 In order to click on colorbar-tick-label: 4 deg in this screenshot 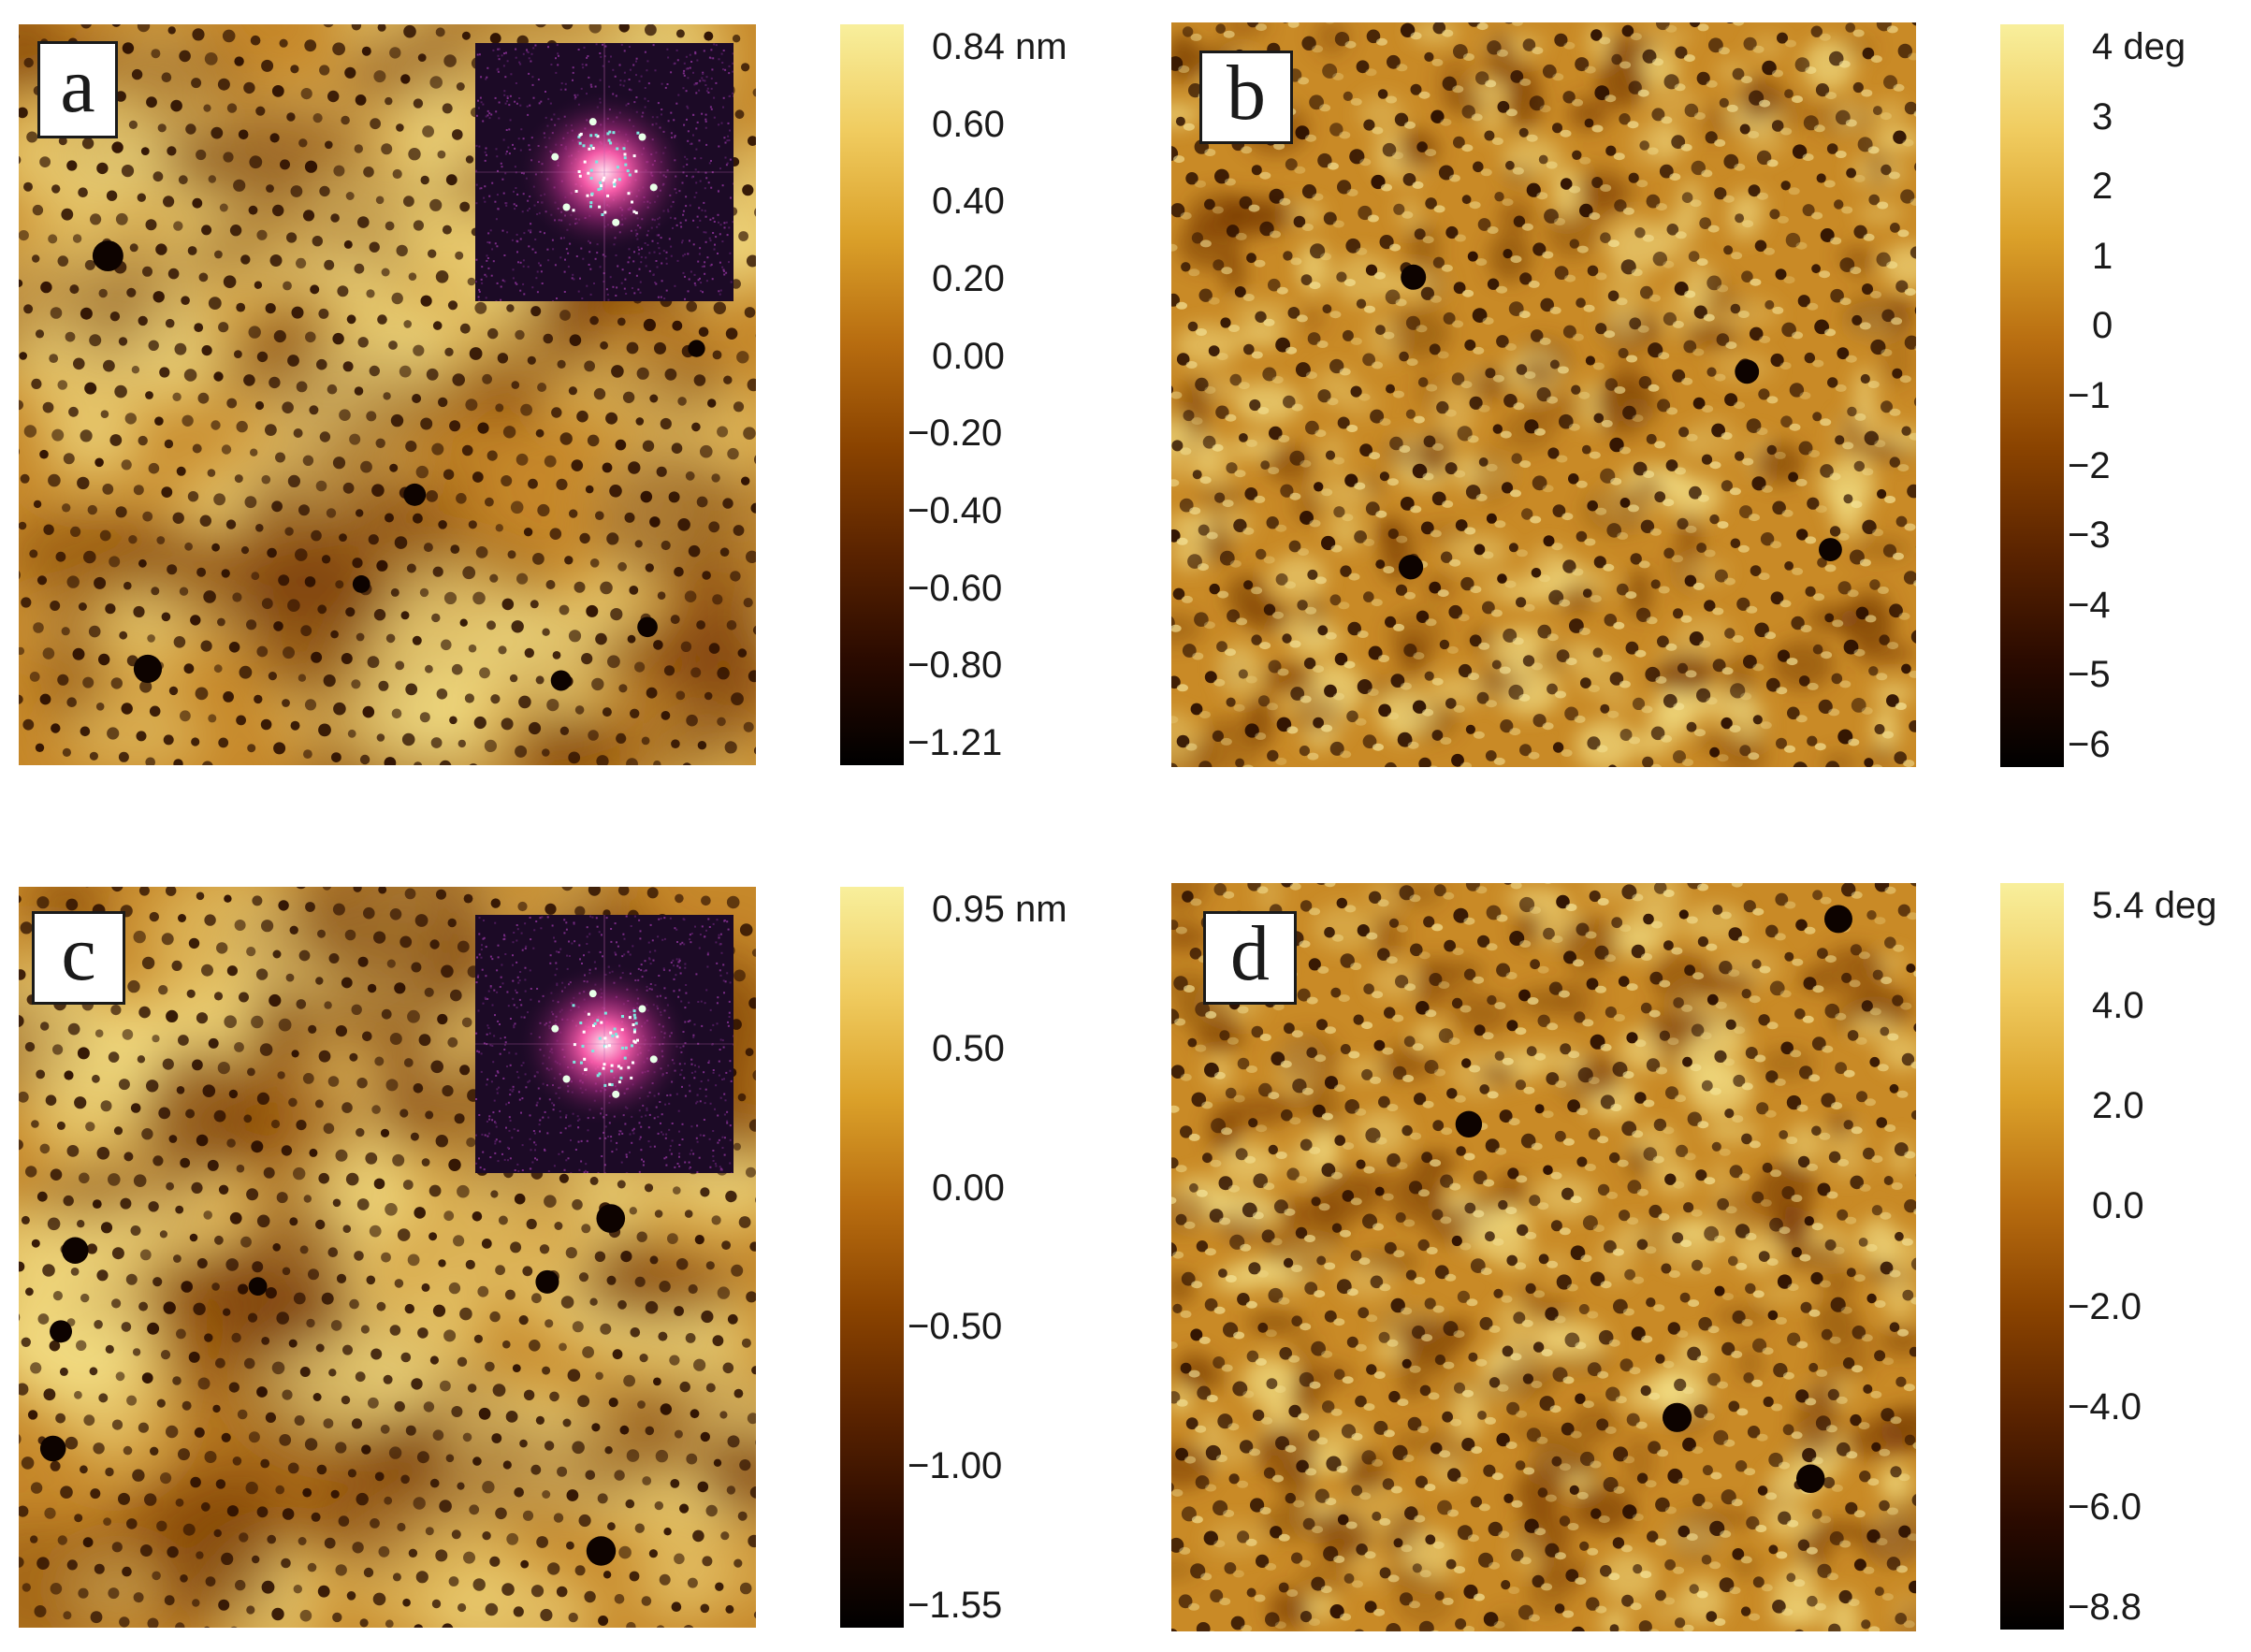, I will do `click(2139, 46)`.